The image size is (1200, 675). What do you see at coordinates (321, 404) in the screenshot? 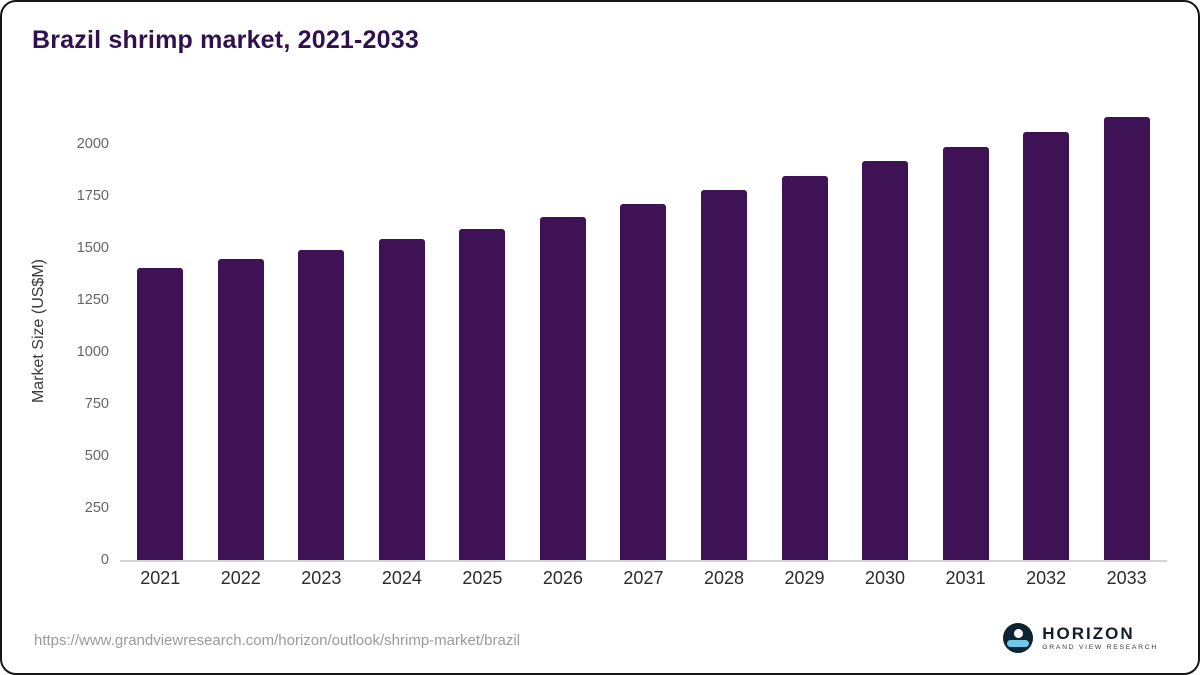
I see `bar-2023` at bounding box center [321, 404].